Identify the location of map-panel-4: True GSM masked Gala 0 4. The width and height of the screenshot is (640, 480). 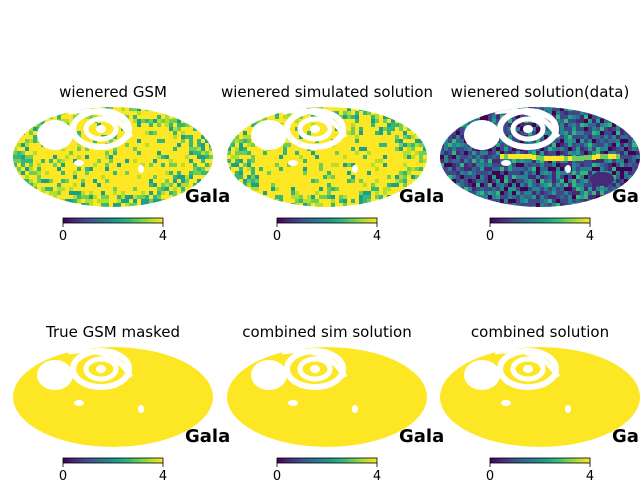
(121, 401).